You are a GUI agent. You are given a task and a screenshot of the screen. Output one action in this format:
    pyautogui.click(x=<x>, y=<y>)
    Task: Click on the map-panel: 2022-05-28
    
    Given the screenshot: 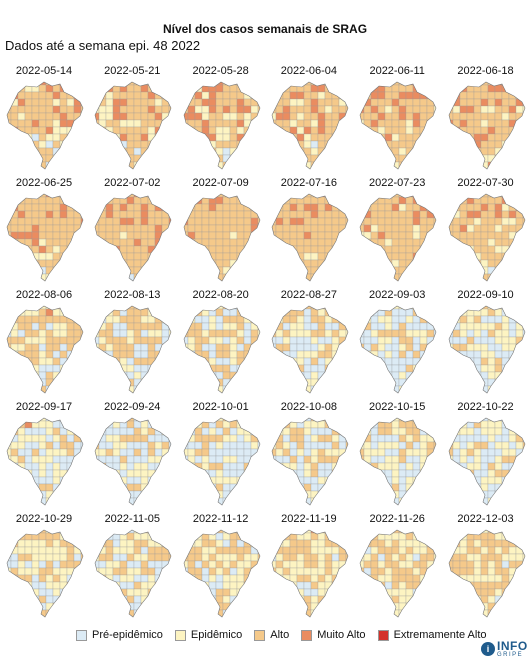 What is the action you would take?
    pyautogui.click(x=221, y=116)
    